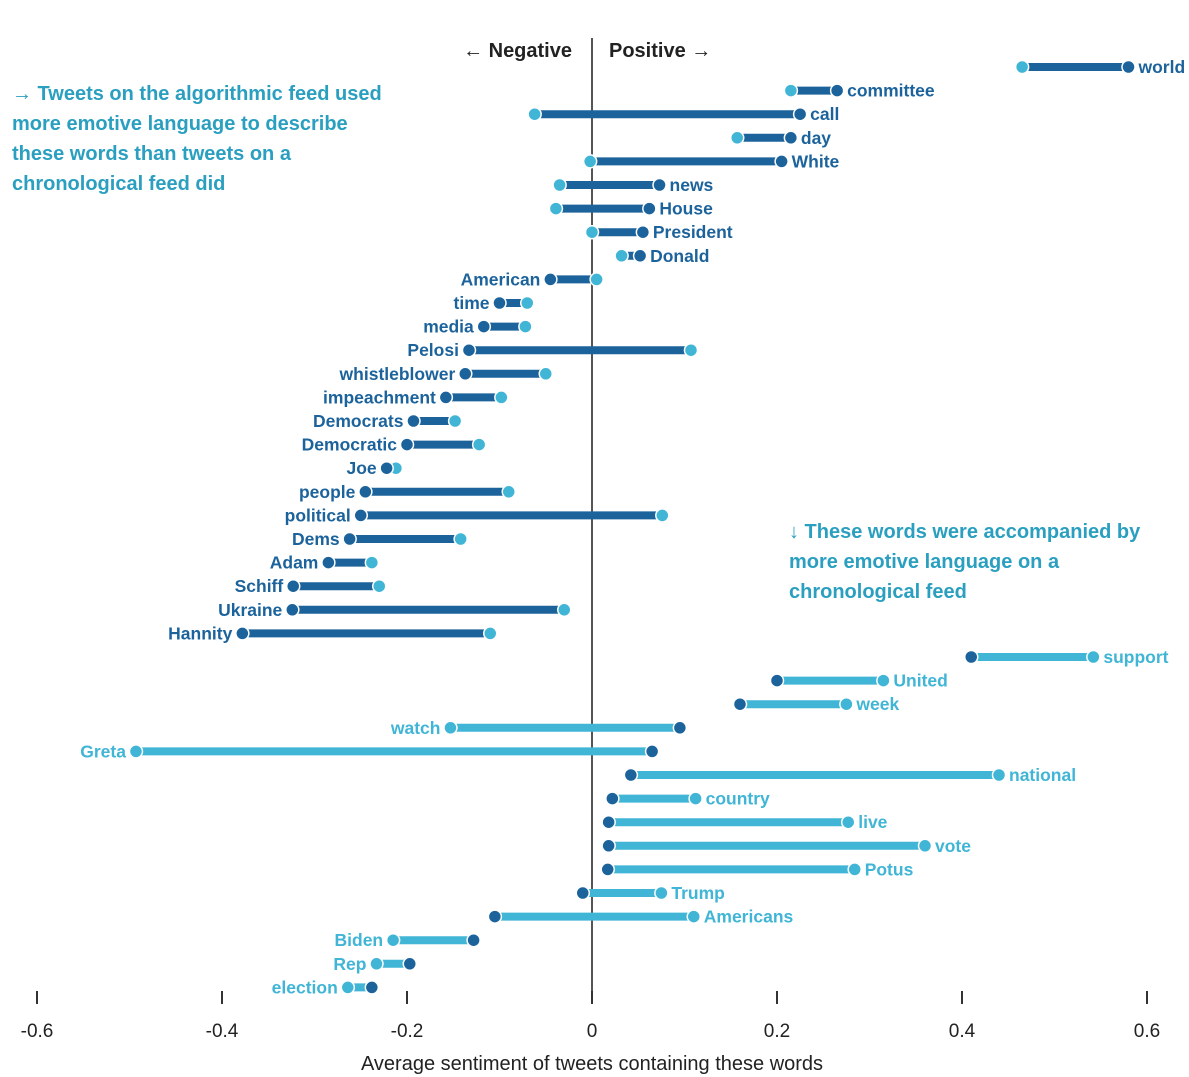 This screenshot has height=1077, width=1189. What do you see at coordinates (349, 964) in the screenshot?
I see `word-label: Rep` at bounding box center [349, 964].